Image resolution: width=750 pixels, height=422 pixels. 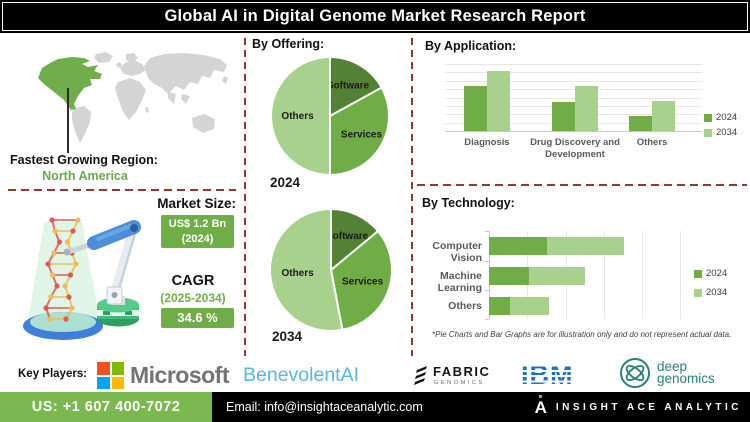 I want to click on microsoft-logo: Microsoft, so click(x=163, y=375).